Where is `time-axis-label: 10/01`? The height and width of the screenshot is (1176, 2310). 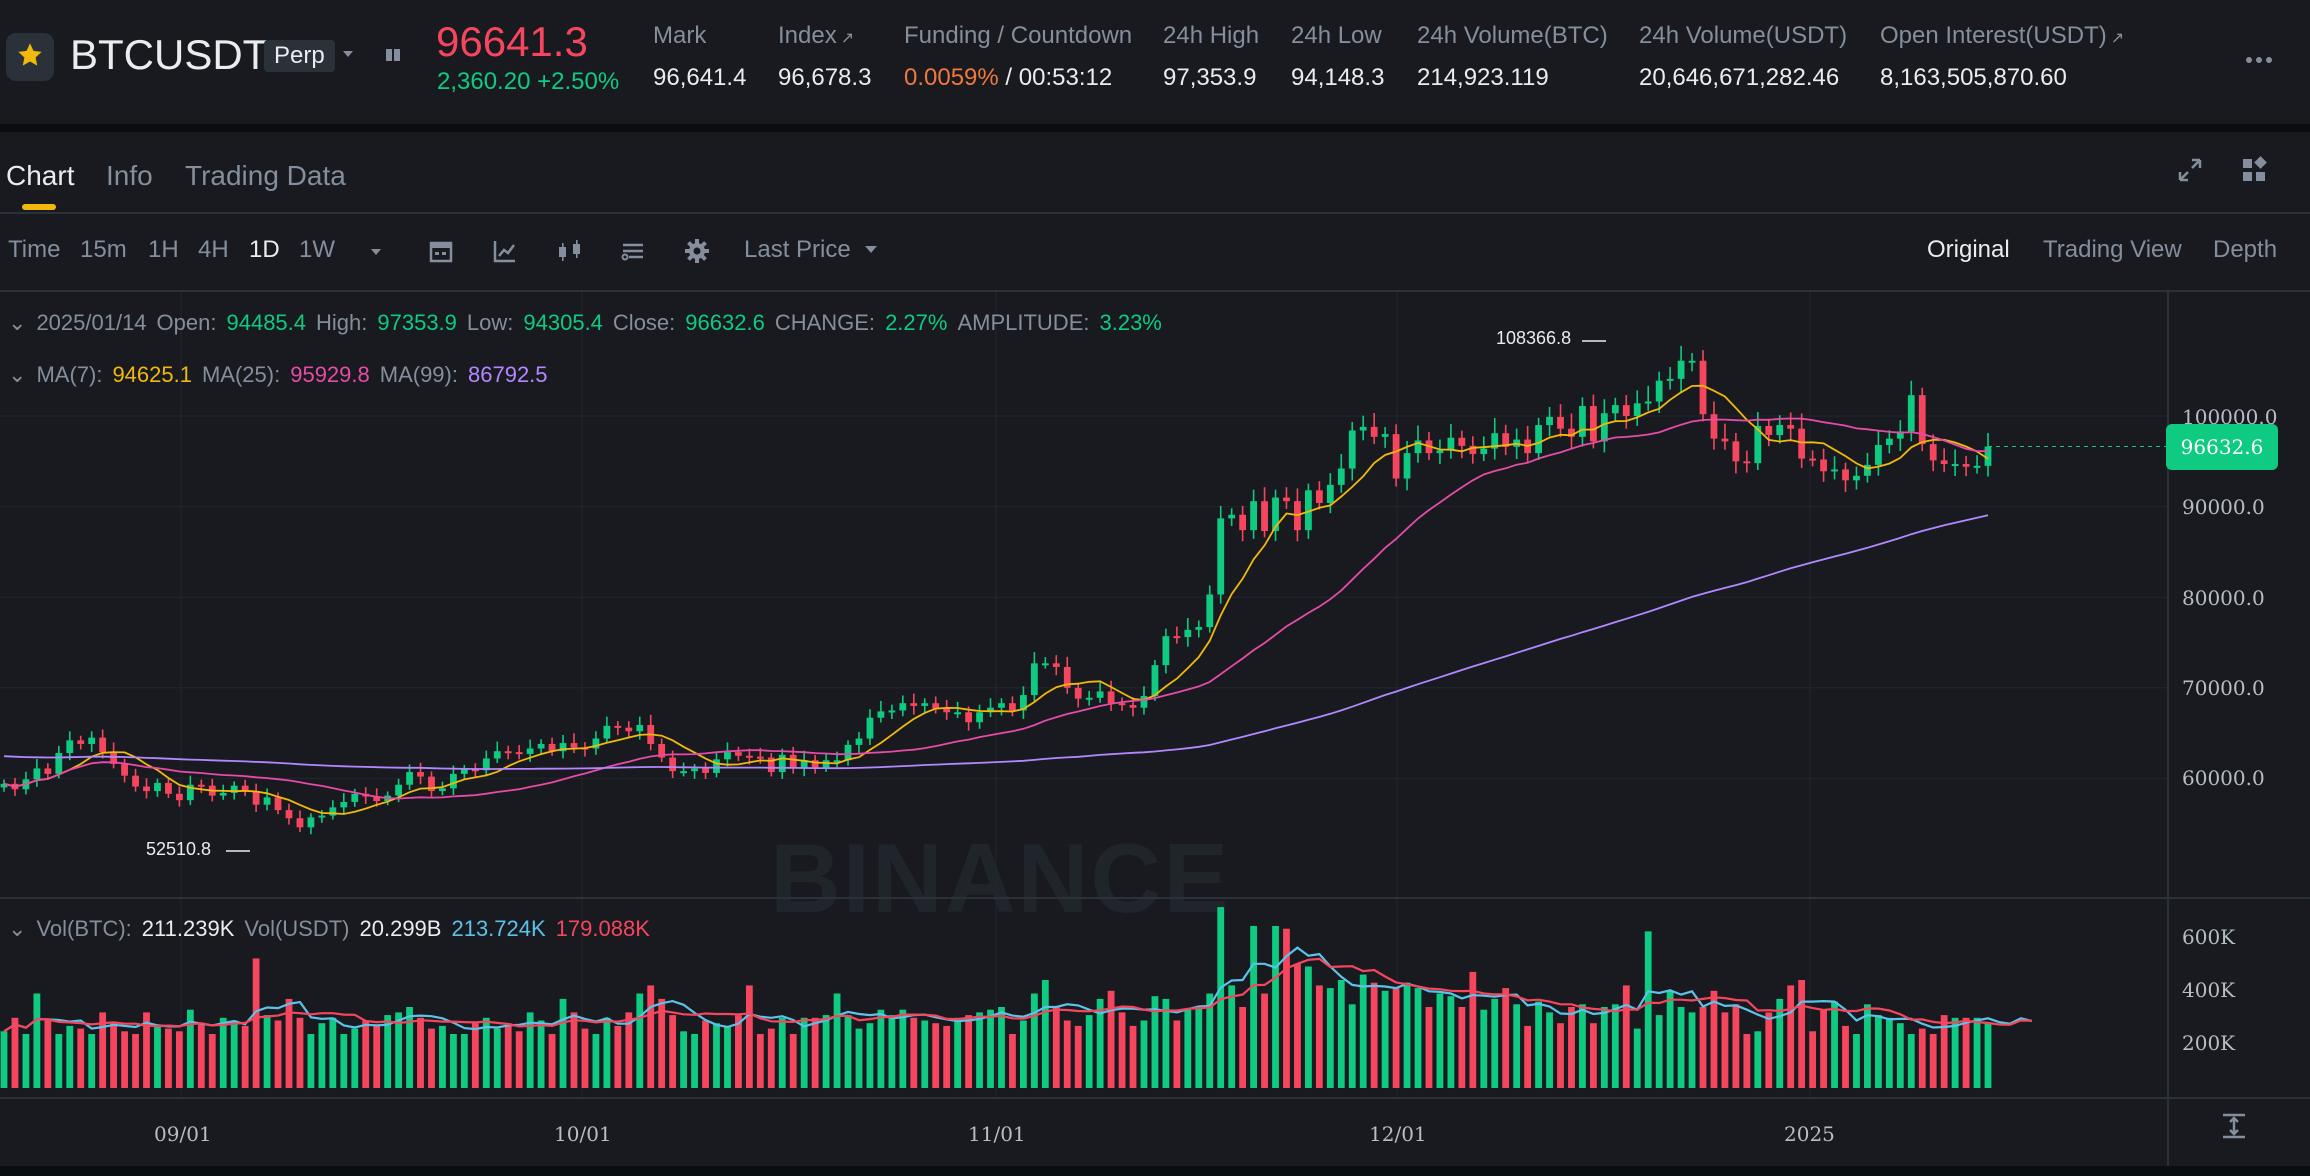 time-axis-label: 10/01 is located at coordinates (583, 1134).